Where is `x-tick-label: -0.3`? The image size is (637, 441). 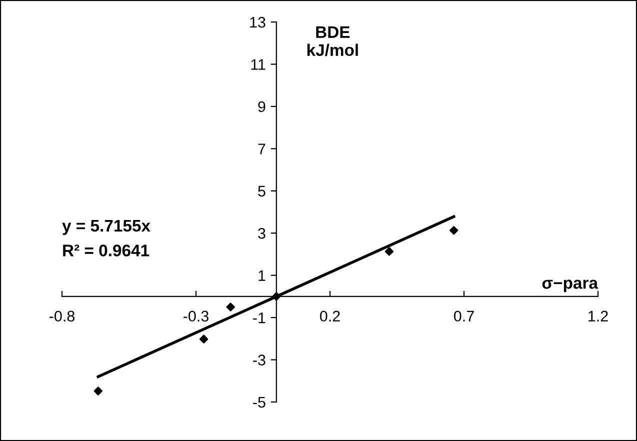 x-tick-label: -0.3 is located at coordinates (196, 316).